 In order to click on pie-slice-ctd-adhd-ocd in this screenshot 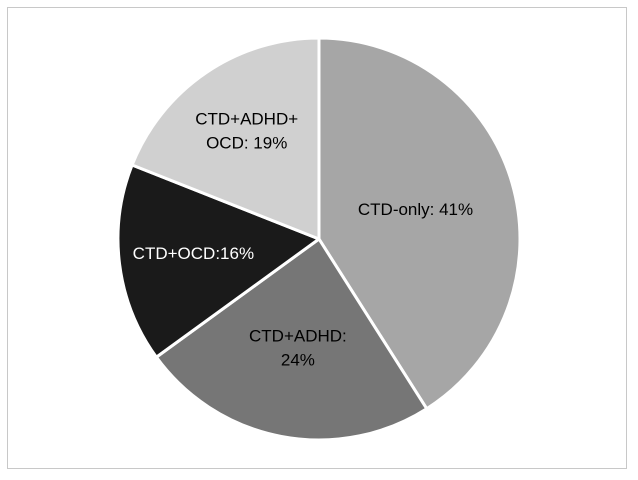, I will do `click(225, 138)`.